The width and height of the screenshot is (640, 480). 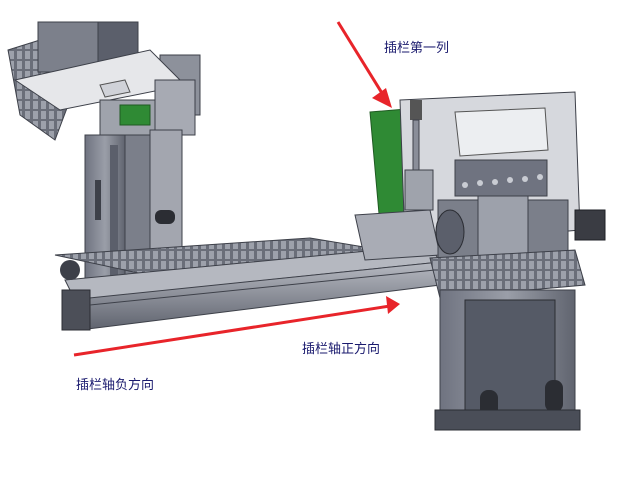 What do you see at coordinates (417, 48) in the screenshot?
I see `first-column-label: 插栏第一列` at bounding box center [417, 48].